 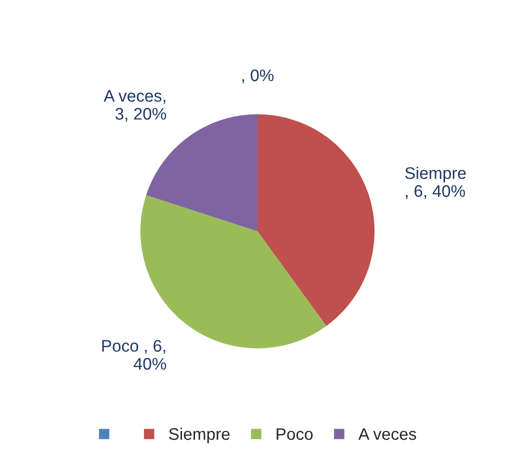 What do you see at coordinates (294, 434) in the screenshot?
I see `legend-label: Poco` at bounding box center [294, 434].